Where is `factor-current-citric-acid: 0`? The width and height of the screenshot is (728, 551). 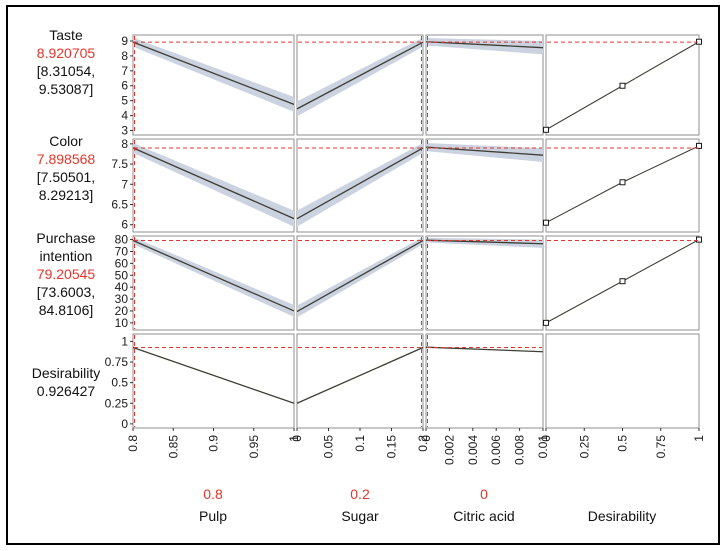 factor-current-citric-acid: 0 is located at coordinates (484, 494).